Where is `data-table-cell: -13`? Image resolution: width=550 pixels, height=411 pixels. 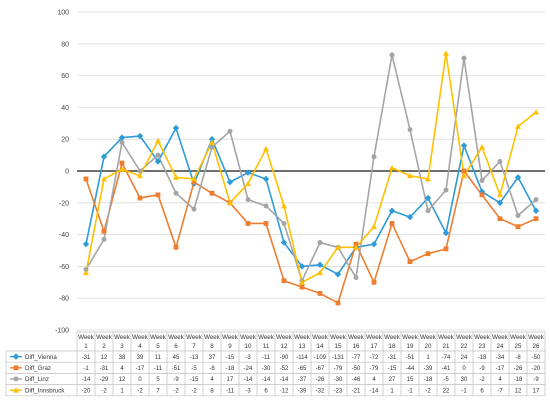
data-table-cell: -13 is located at coordinates (194, 358).